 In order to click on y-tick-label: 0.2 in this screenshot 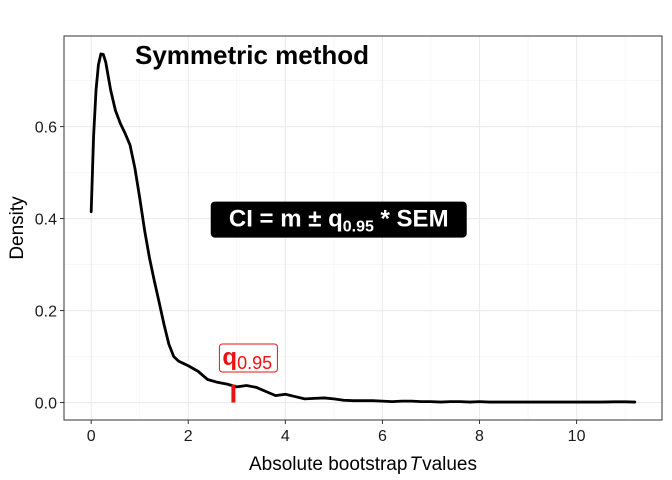, I will do `click(46, 312)`.